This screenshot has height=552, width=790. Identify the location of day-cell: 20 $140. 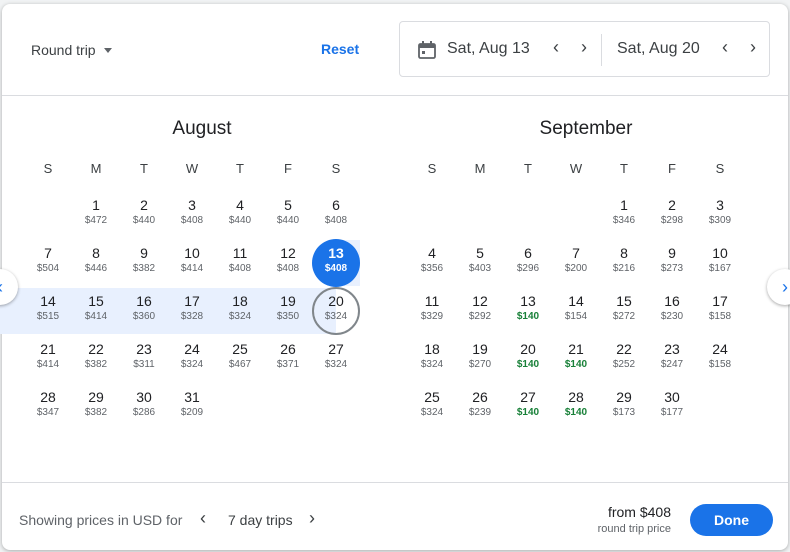
(528, 359).